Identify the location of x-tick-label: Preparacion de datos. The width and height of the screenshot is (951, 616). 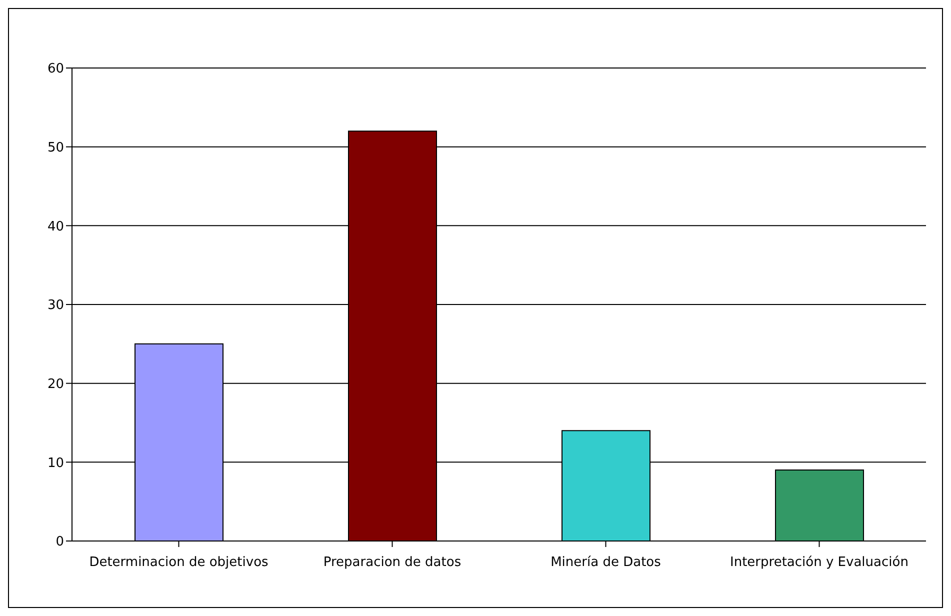
(392, 562).